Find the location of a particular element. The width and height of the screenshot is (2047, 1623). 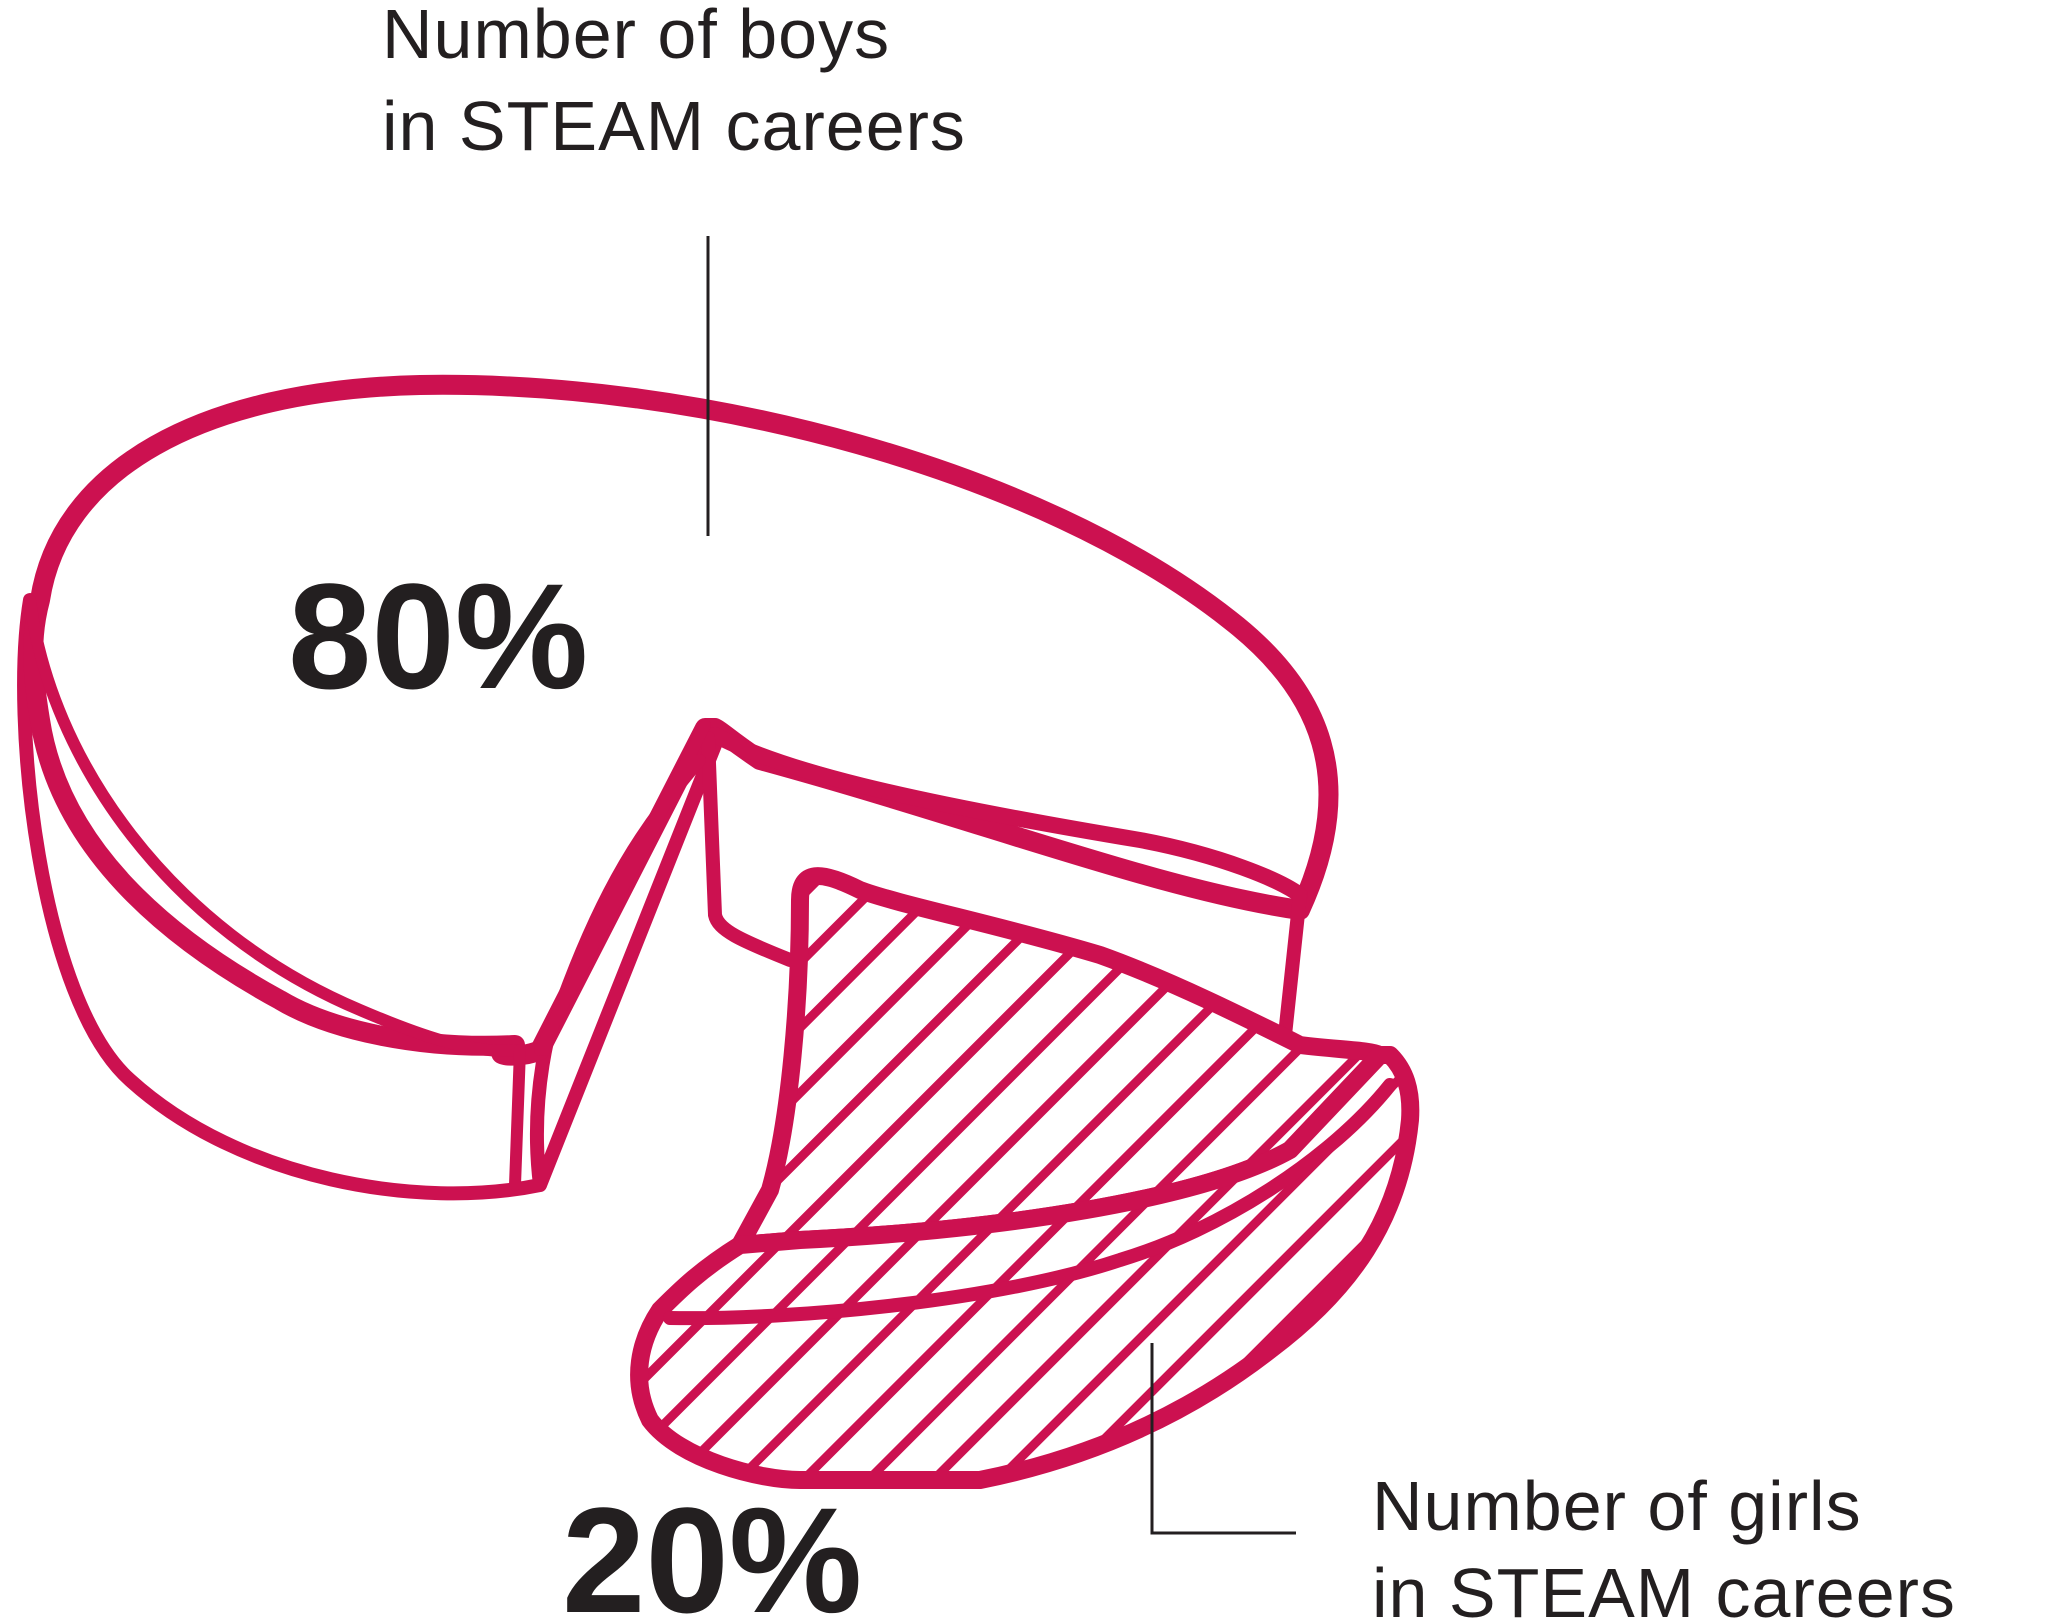

pie-slice-girls is located at coordinates (1025, 1178).